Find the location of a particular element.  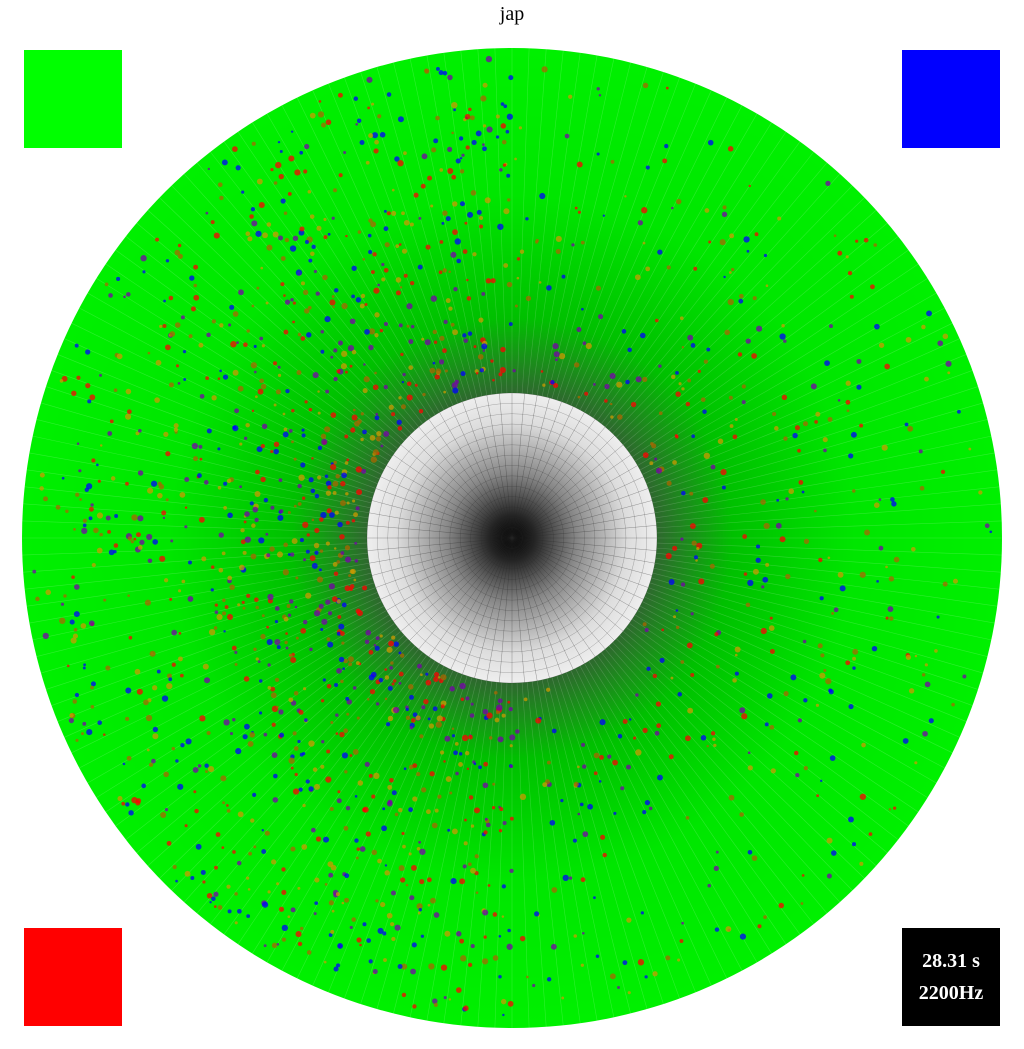

time-readout: 28.31 s is located at coordinates (951, 961).